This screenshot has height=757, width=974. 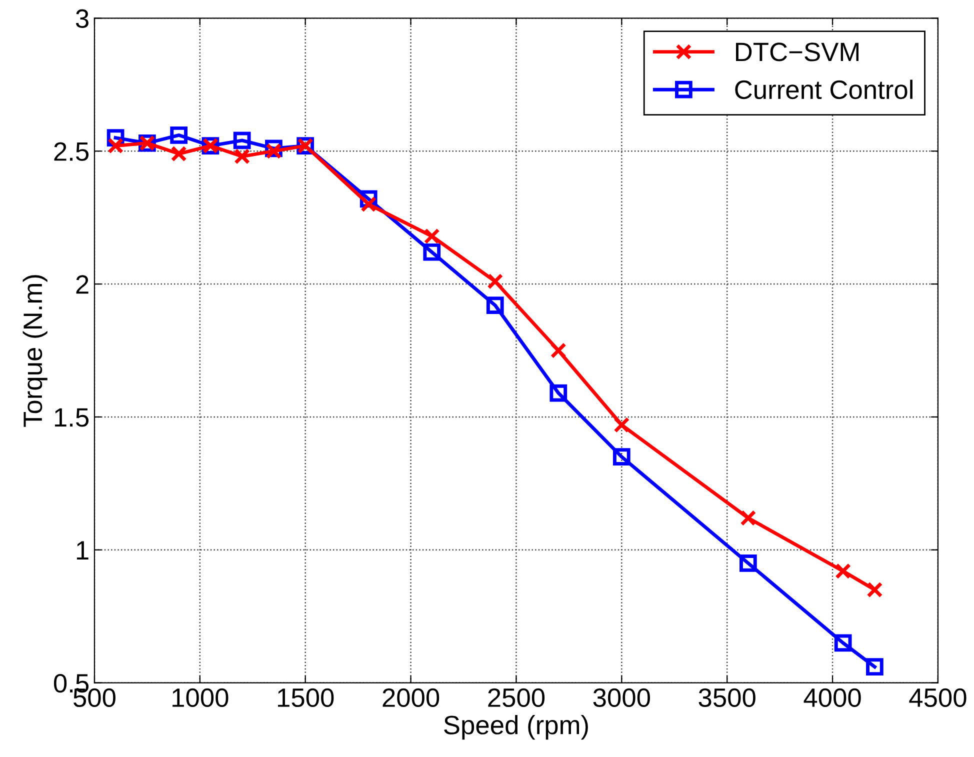 I want to click on x-axis-title: Speed (rpm), so click(x=516, y=727).